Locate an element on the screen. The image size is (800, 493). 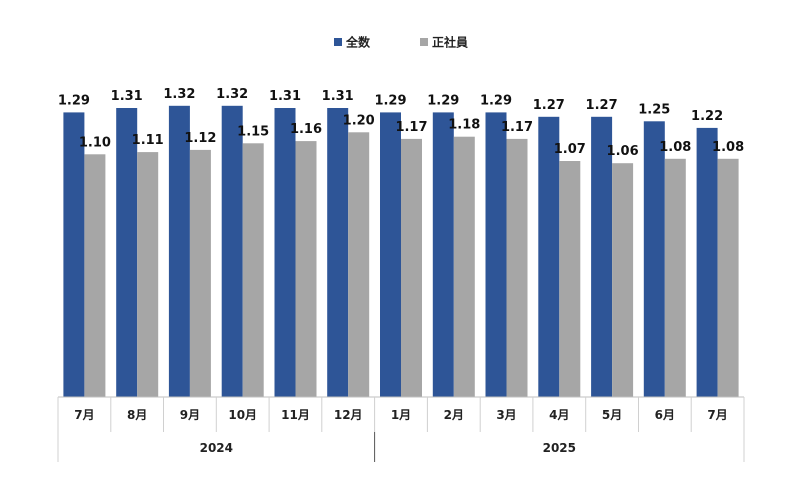
data-label-total-3: 1.32 is located at coordinates (232, 94).